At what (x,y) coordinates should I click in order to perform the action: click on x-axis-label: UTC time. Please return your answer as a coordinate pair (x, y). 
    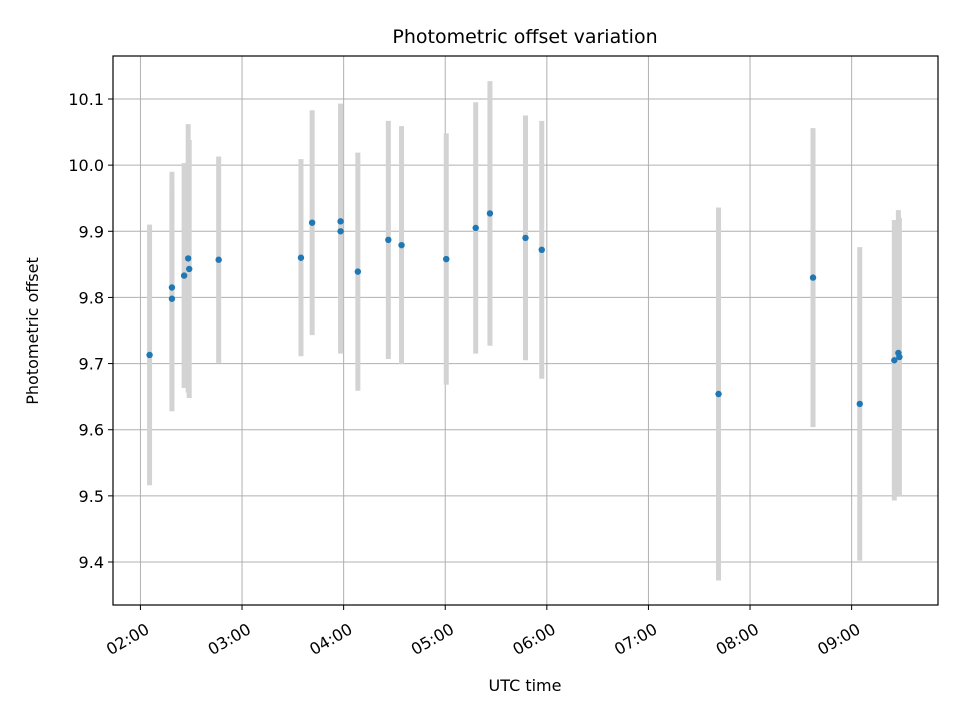
    Looking at the image, I should click on (525, 685).